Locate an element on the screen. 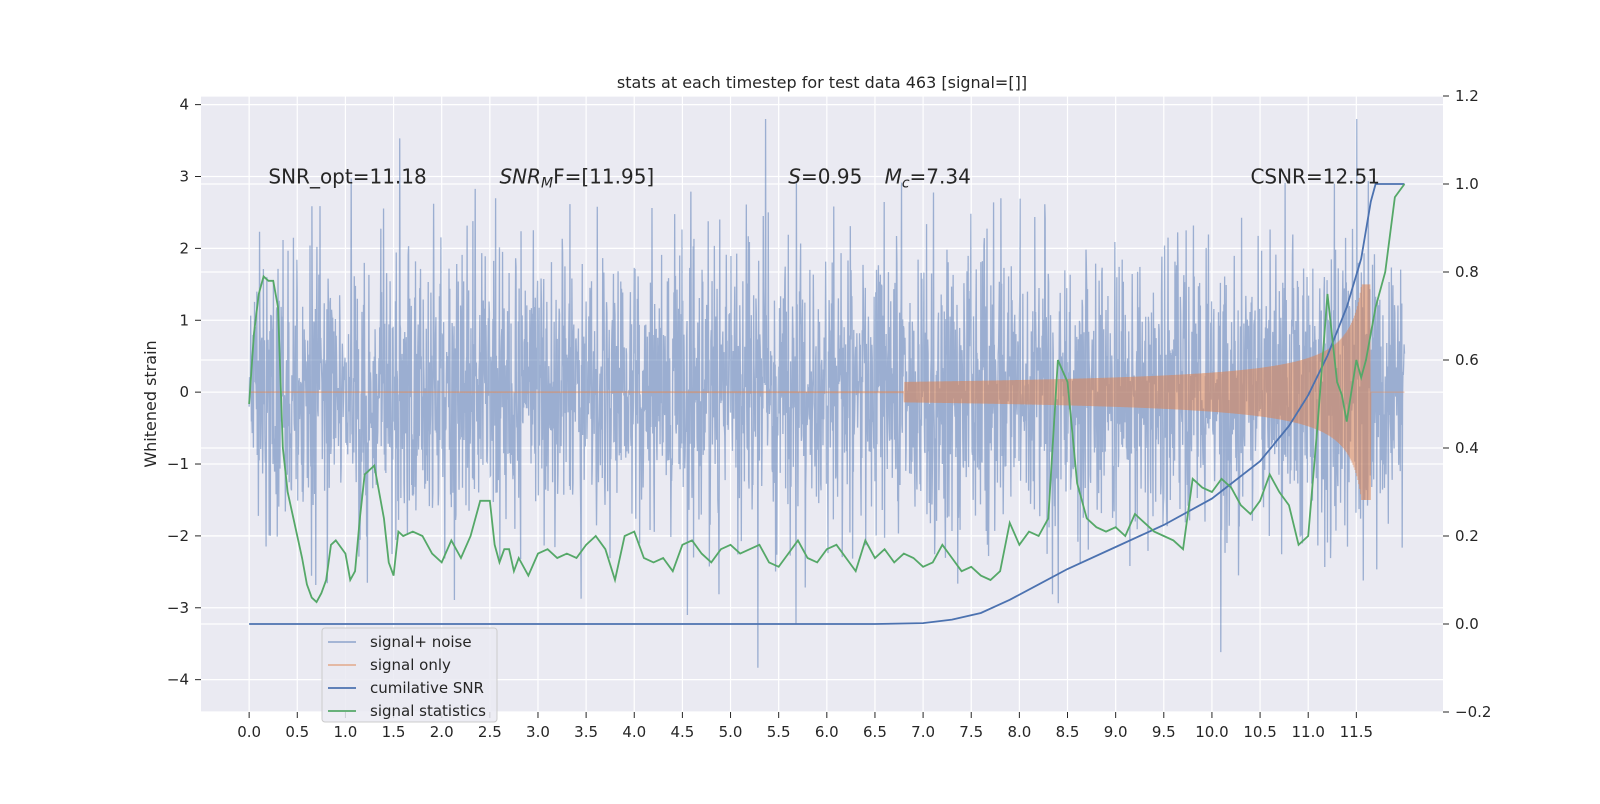 This screenshot has width=1600, height=804. annotation-3: Mc=7.34 is located at coordinates (928, 178).